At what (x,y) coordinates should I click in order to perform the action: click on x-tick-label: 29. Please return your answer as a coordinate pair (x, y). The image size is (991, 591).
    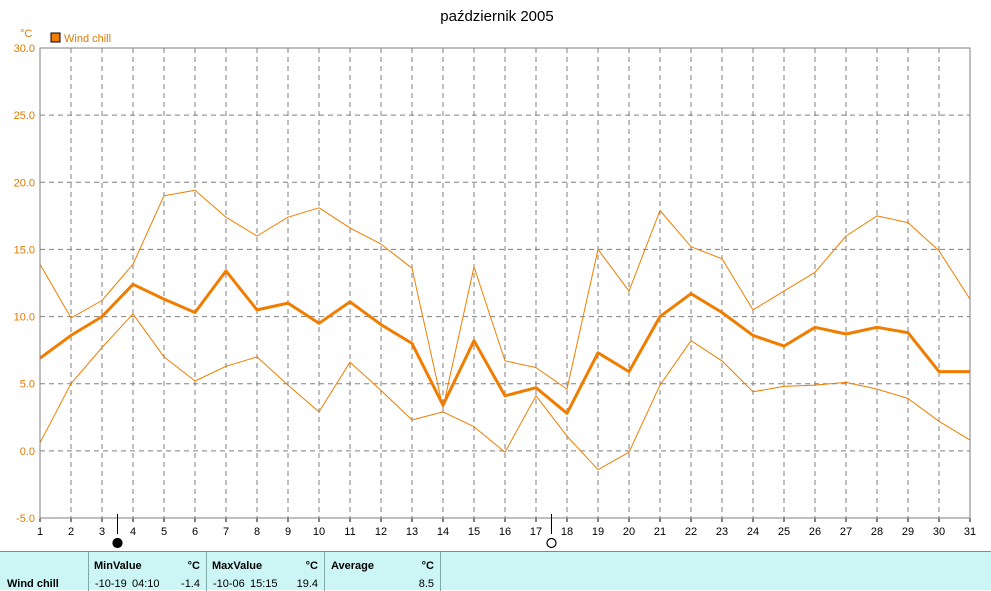
    Looking at the image, I should click on (908, 532).